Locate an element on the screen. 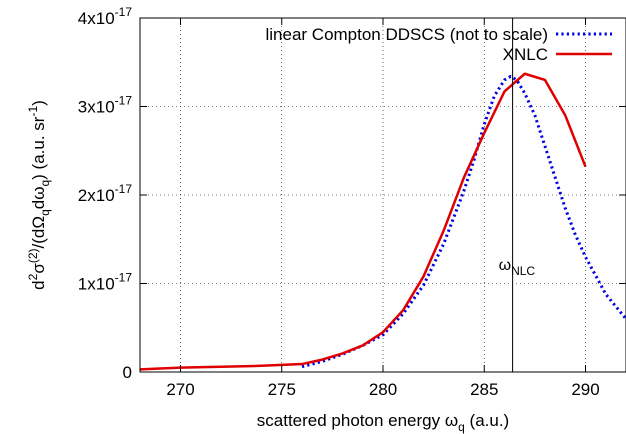 The height and width of the screenshot is (434, 626). y-tick-label: 0 is located at coordinates (127, 372).